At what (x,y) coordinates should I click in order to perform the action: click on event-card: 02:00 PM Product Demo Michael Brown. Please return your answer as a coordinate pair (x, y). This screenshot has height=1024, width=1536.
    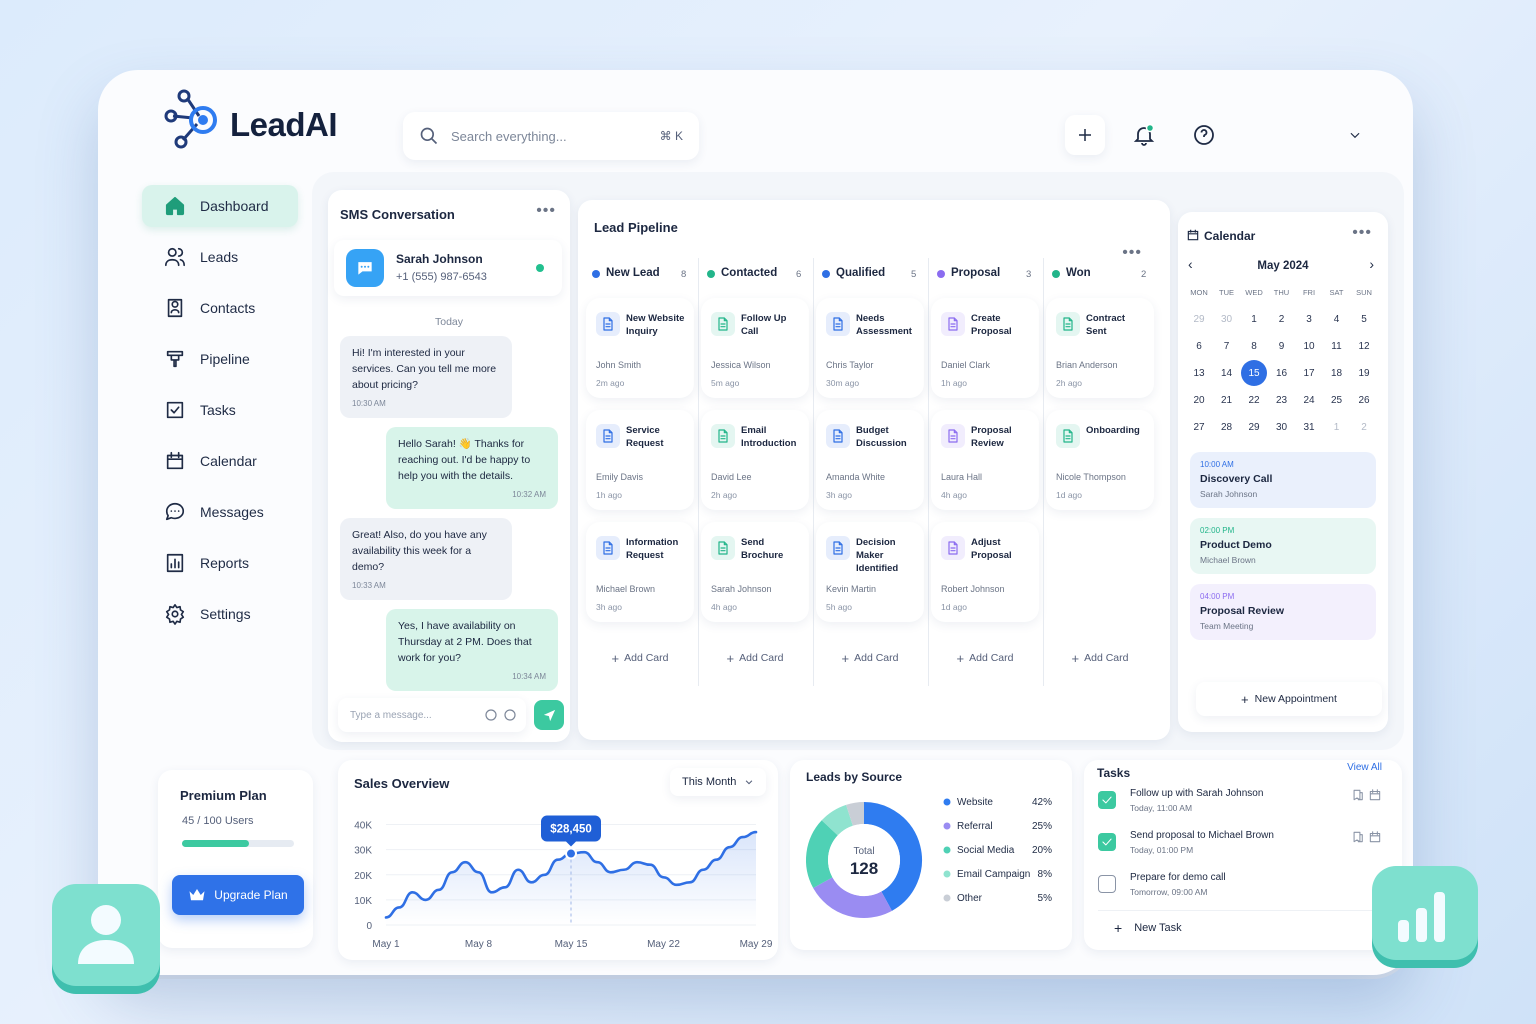
    Looking at the image, I should click on (1283, 546).